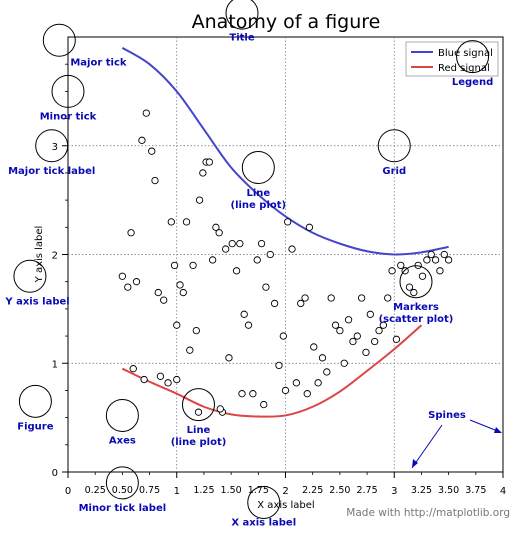 This screenshot has height=538, width=520. Describe the element at coordinates (465, 53) in the screenshot. I see `legend-entry-label: Blue signal` at that location.